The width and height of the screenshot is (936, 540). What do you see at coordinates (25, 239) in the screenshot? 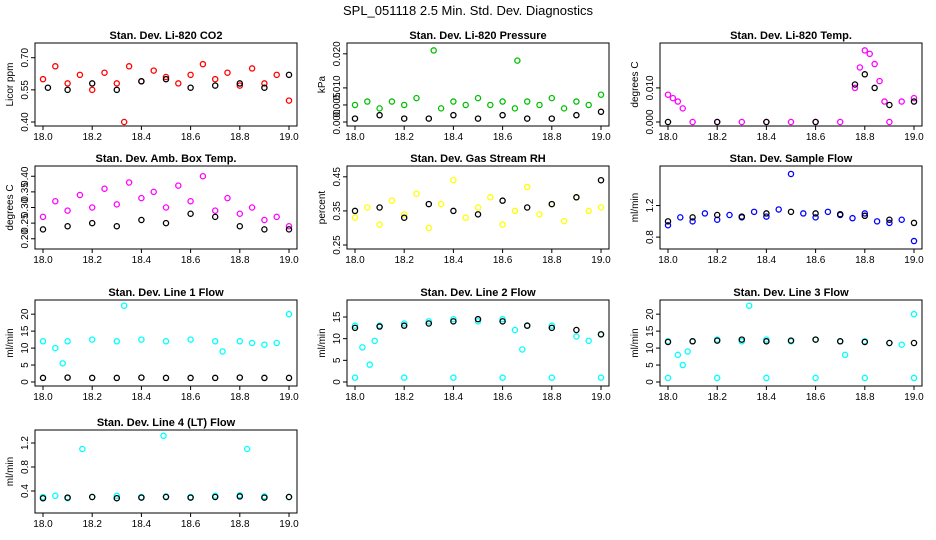
I see `y-tick-label: 0.20` at bounding box center [25, 239].